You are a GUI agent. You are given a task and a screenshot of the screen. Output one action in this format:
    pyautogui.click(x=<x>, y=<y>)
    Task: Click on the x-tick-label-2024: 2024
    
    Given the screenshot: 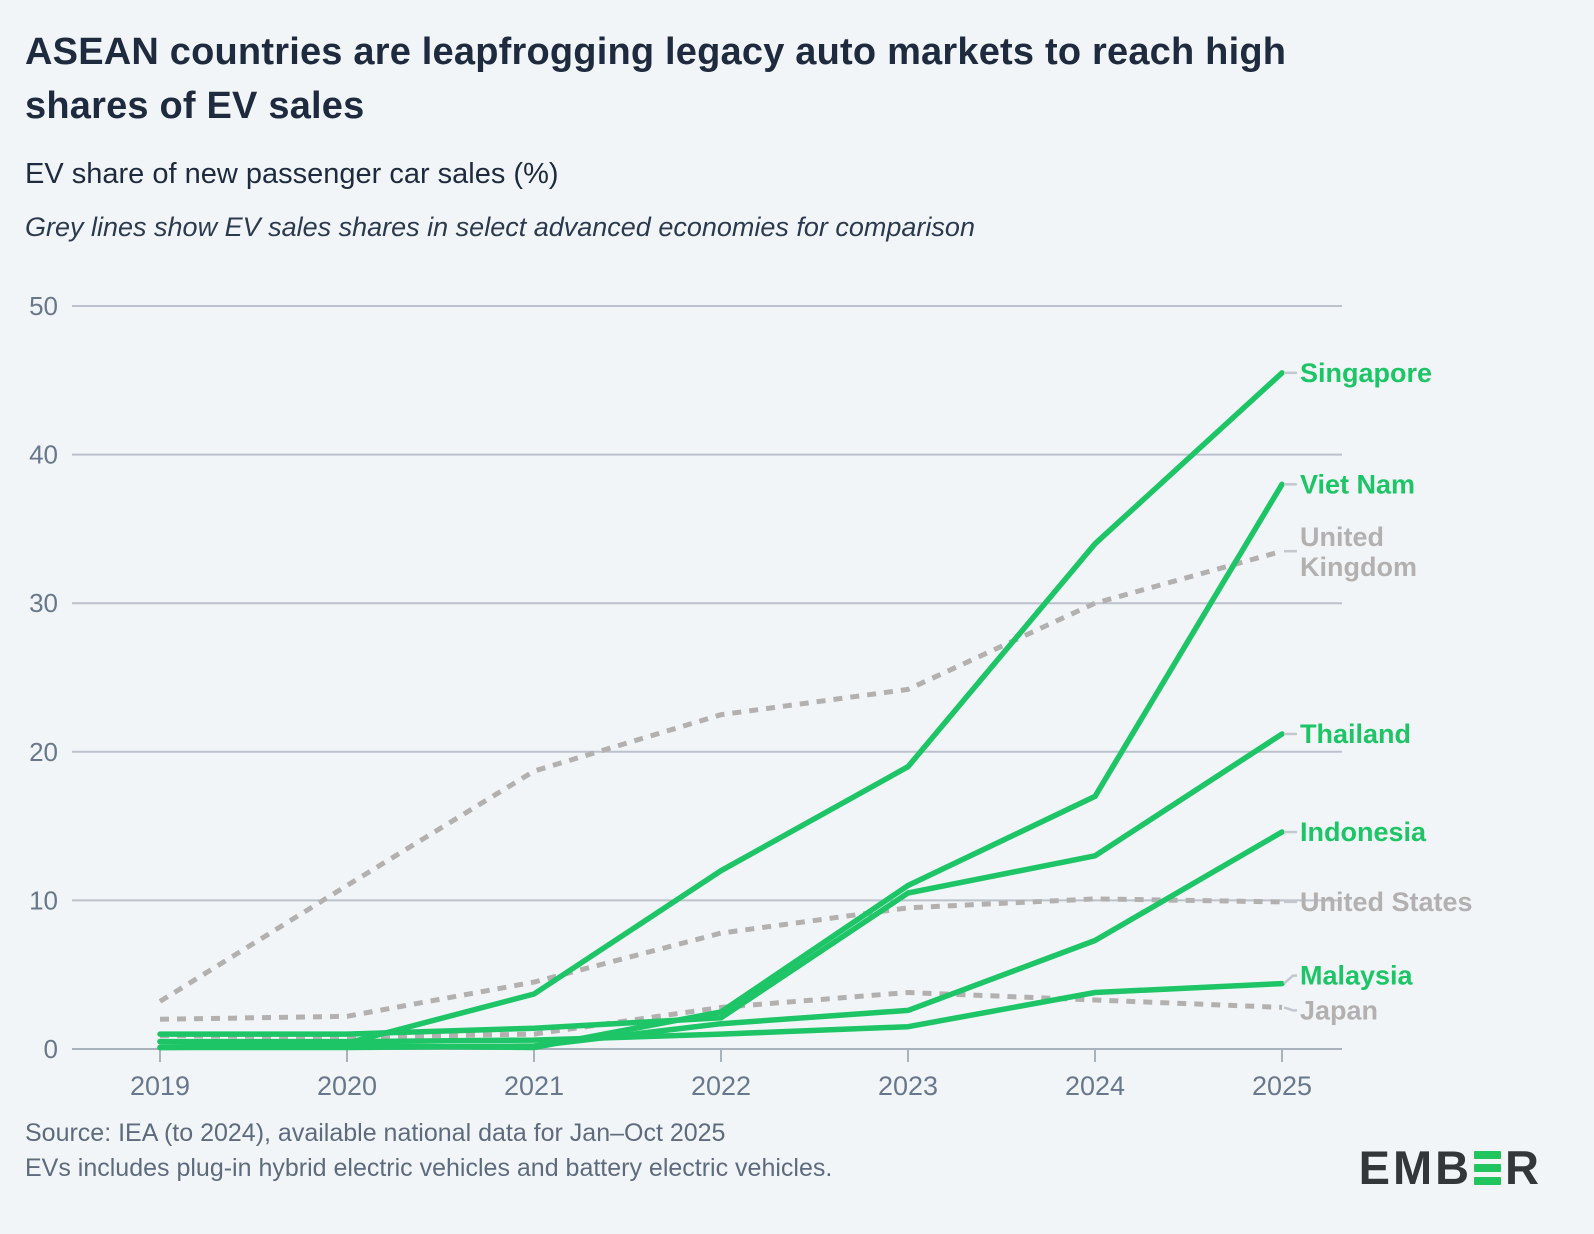 What is the action you would take?
    pyautogui.click(x=1095, y=1086)
    